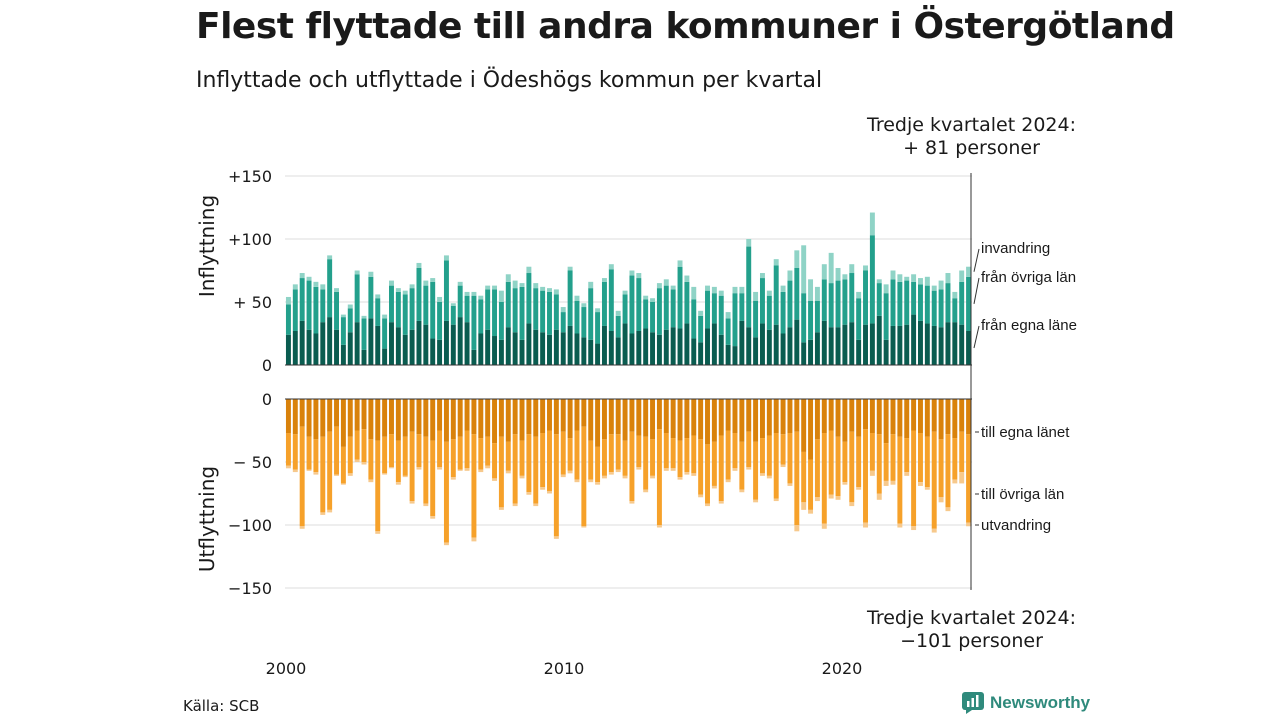 This screenshot has width=1280, height=720. I want to click on y-tick-label-inflow: +150, so click(250, 176).